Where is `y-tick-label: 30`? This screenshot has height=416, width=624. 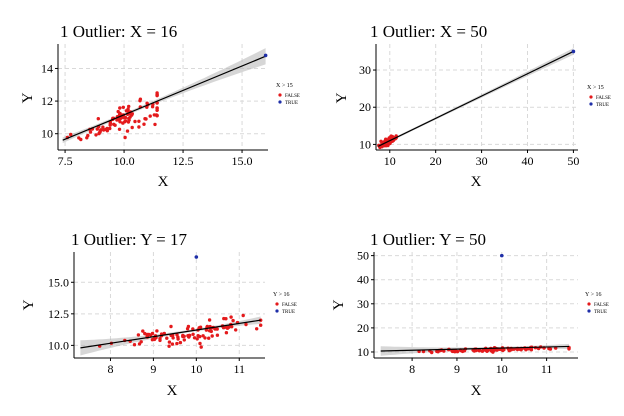 y-tick-label: 30 is located at coordinates (365, 70).